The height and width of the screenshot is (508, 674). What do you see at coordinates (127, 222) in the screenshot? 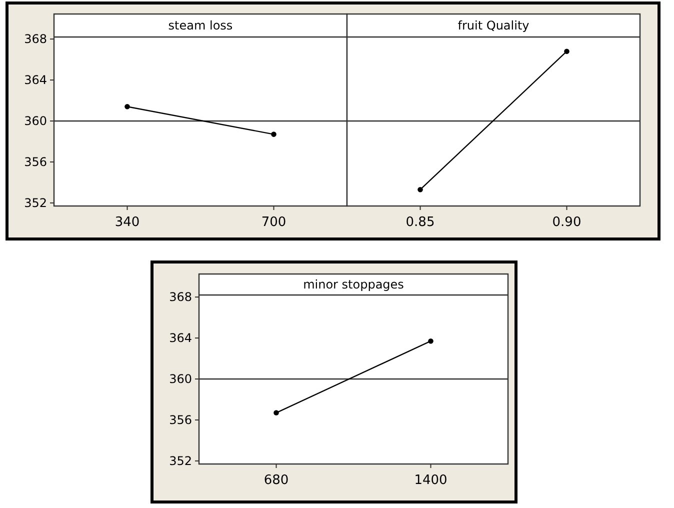
I see `x-tick-label: 340` at bounding box center [127, 222].